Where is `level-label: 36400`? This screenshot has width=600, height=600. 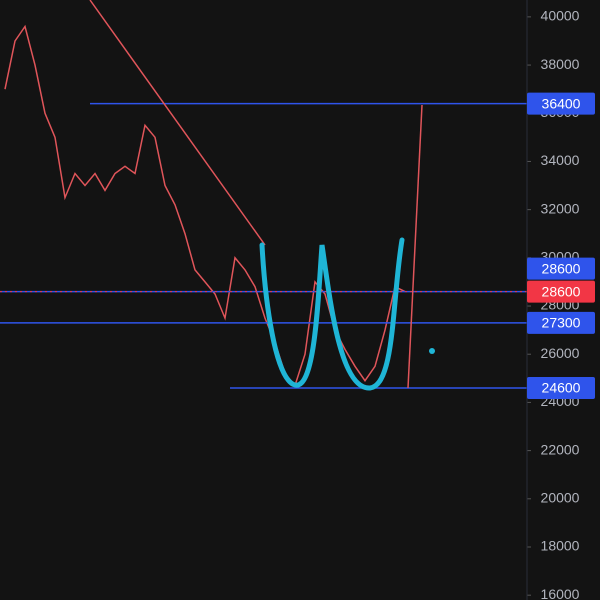 level-label: 36400 is located at coordinates (561, 103).